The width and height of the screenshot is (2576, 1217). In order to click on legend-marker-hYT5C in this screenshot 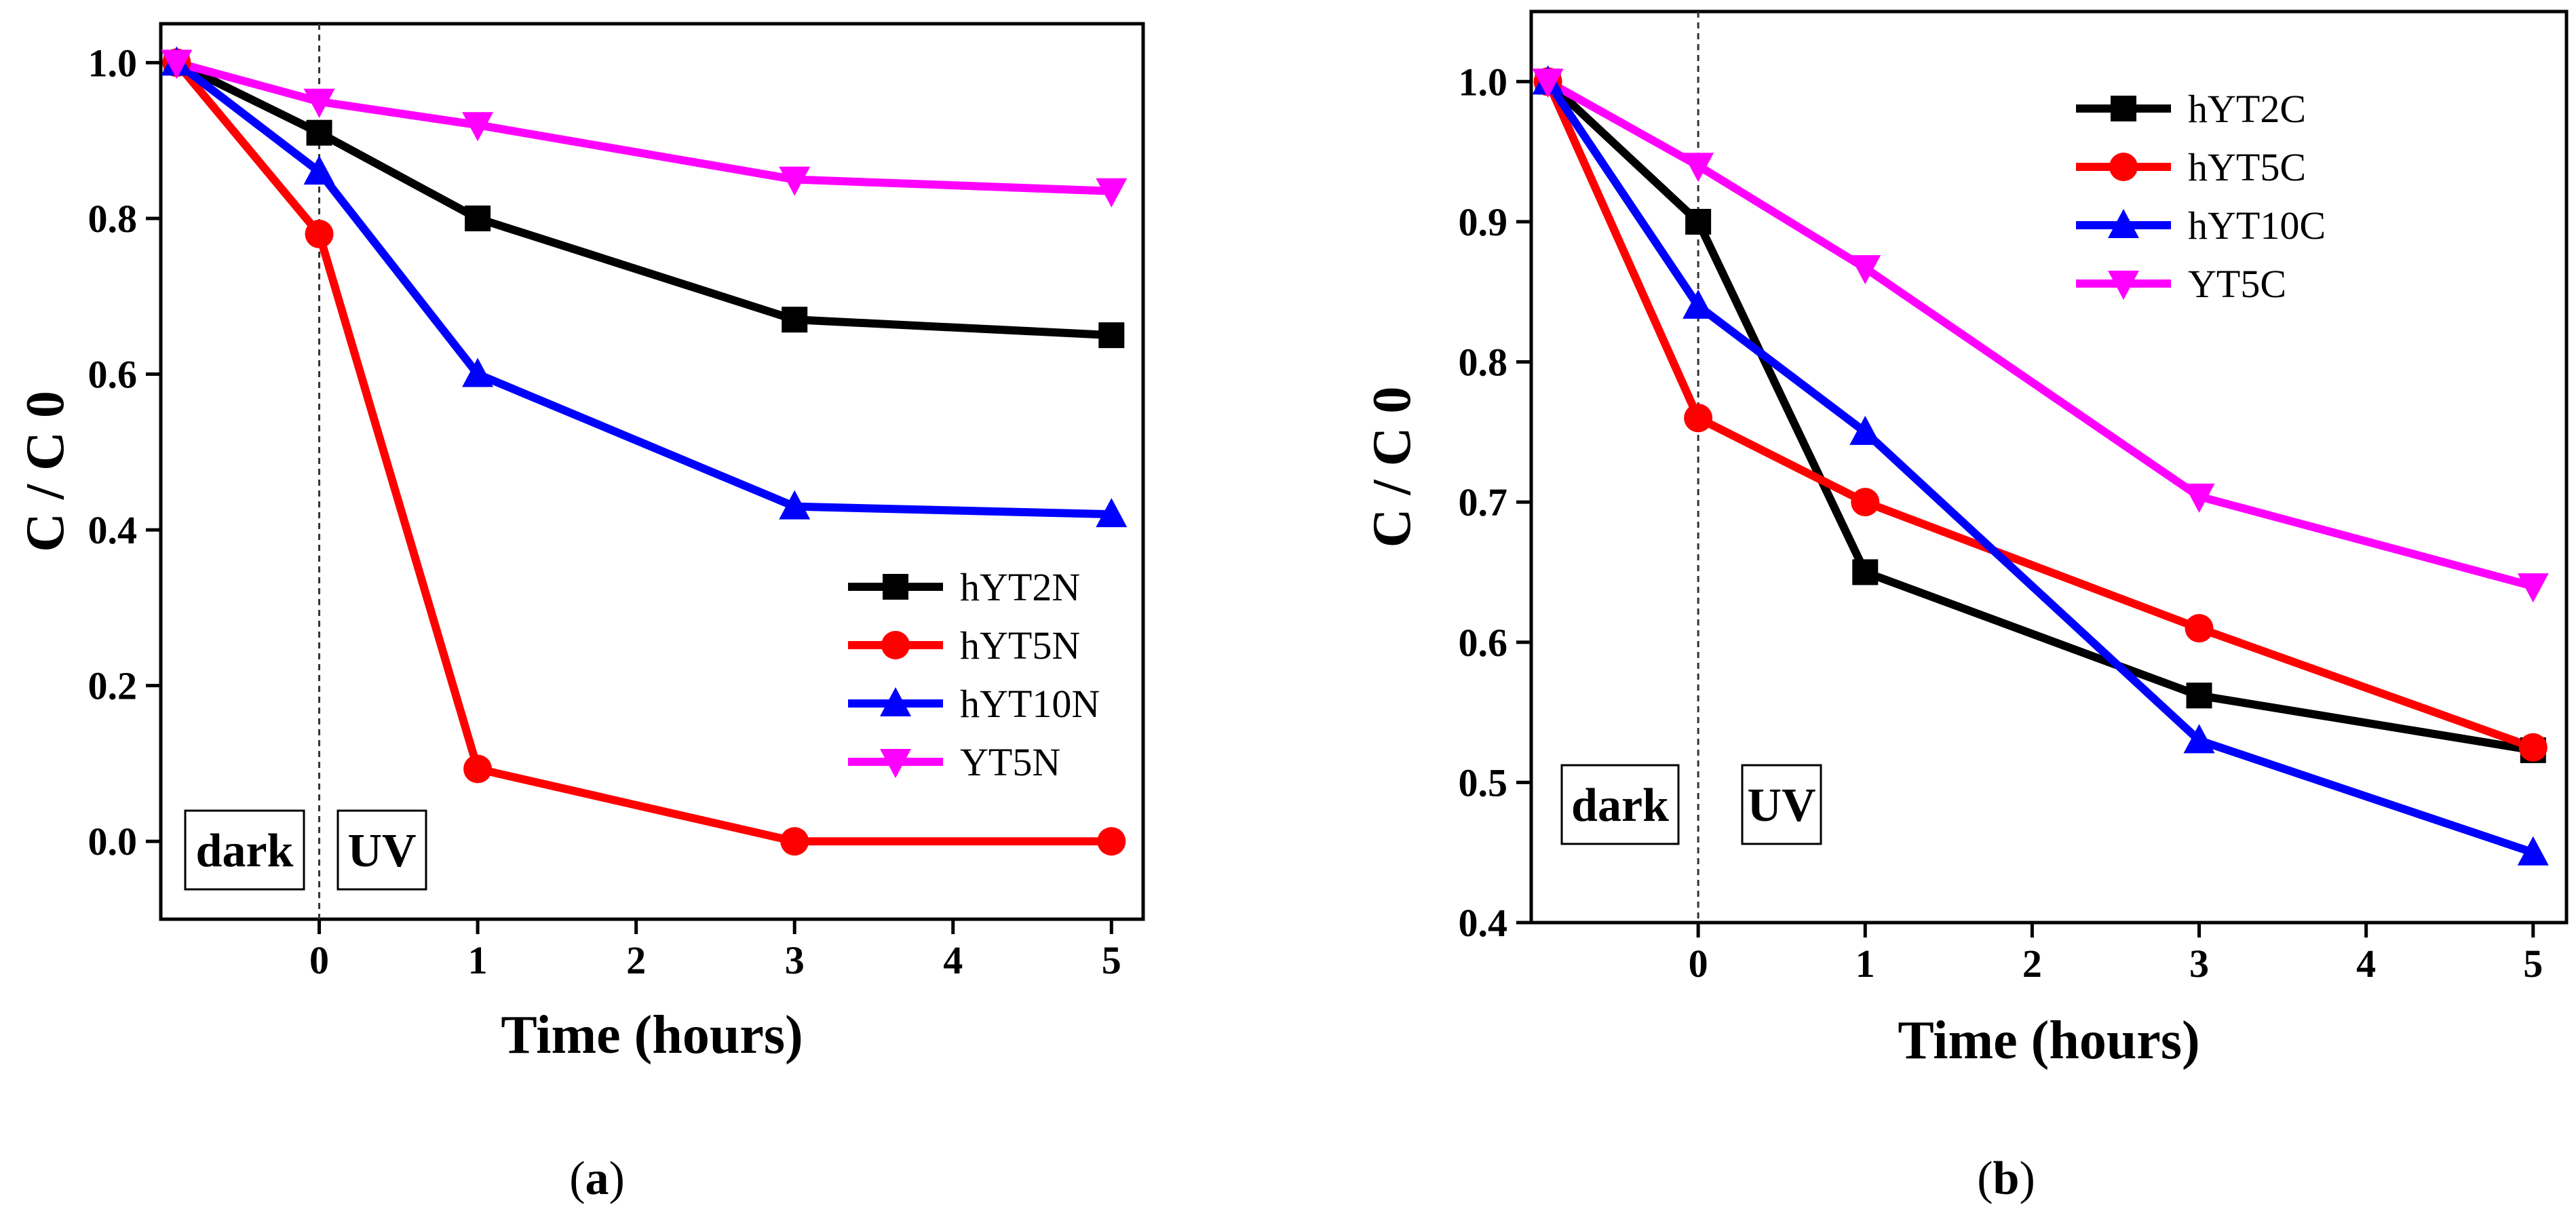, I will do `click(2123, 167)`.